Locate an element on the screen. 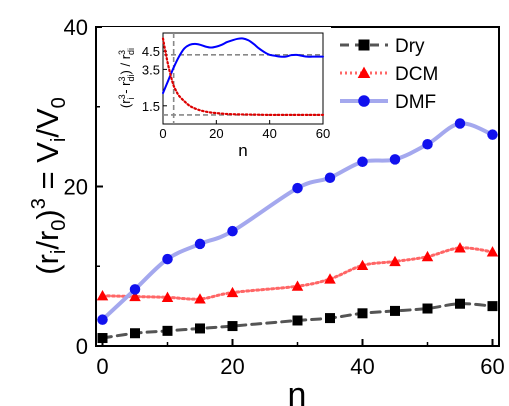 This screenshot has width=509, height=406. inset-y-axis-label: (r3i - r3di) / r3di is located at coordinates (126, 78).